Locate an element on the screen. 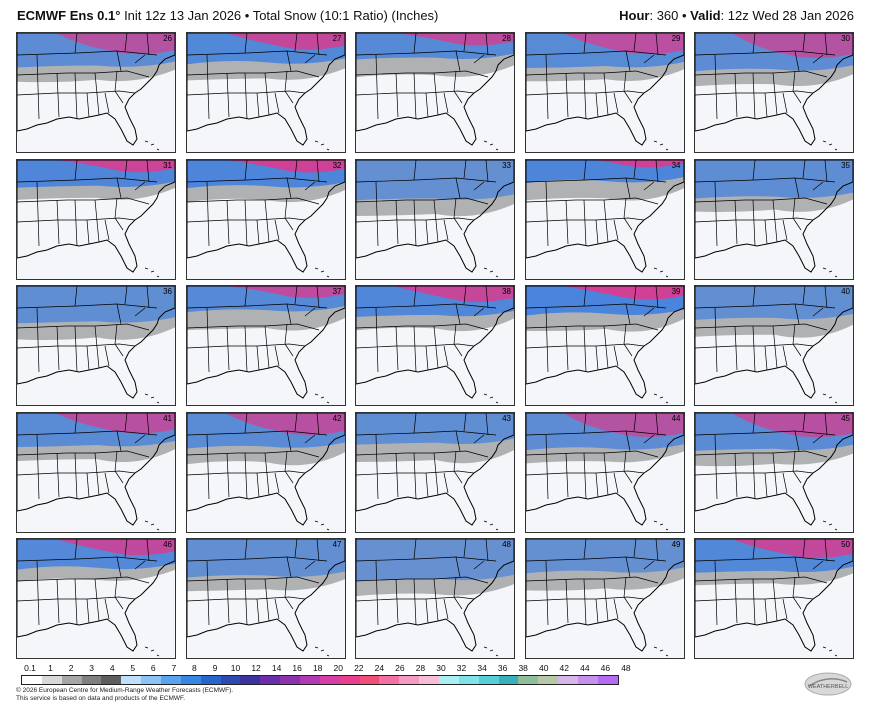 This screenshot has height=719, width=872. member-number: 33 is located at coordinates (506, 165).